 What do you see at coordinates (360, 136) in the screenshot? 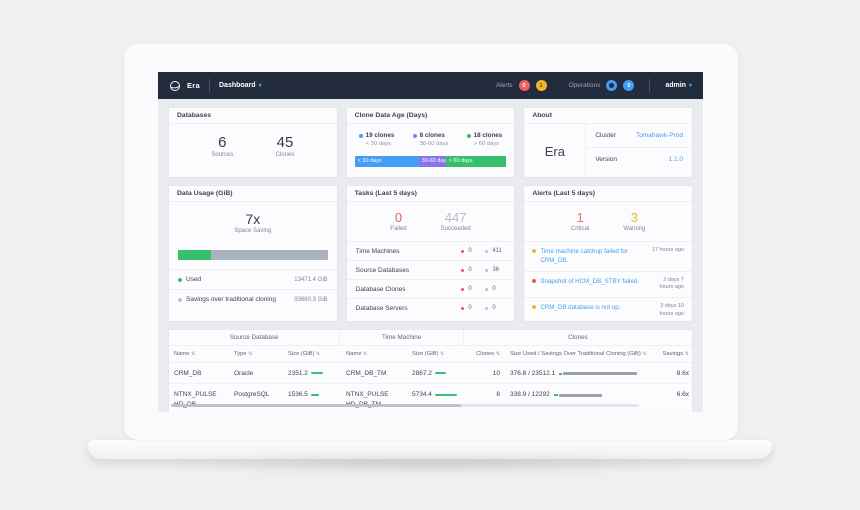
I see `blue-dot-icon` at bounding box center [360, 136].